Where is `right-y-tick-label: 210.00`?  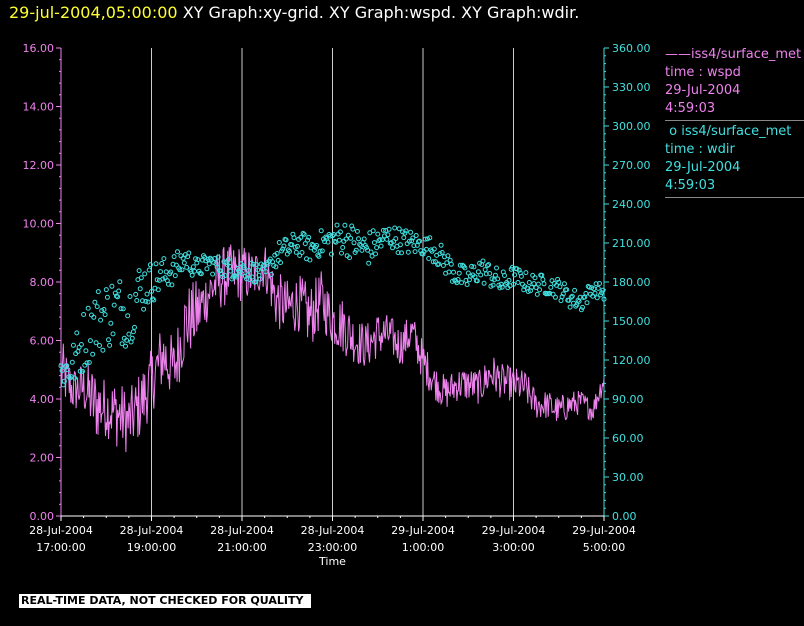
right-y-tick-label: 210.00 is located at coordinates (631, 243).